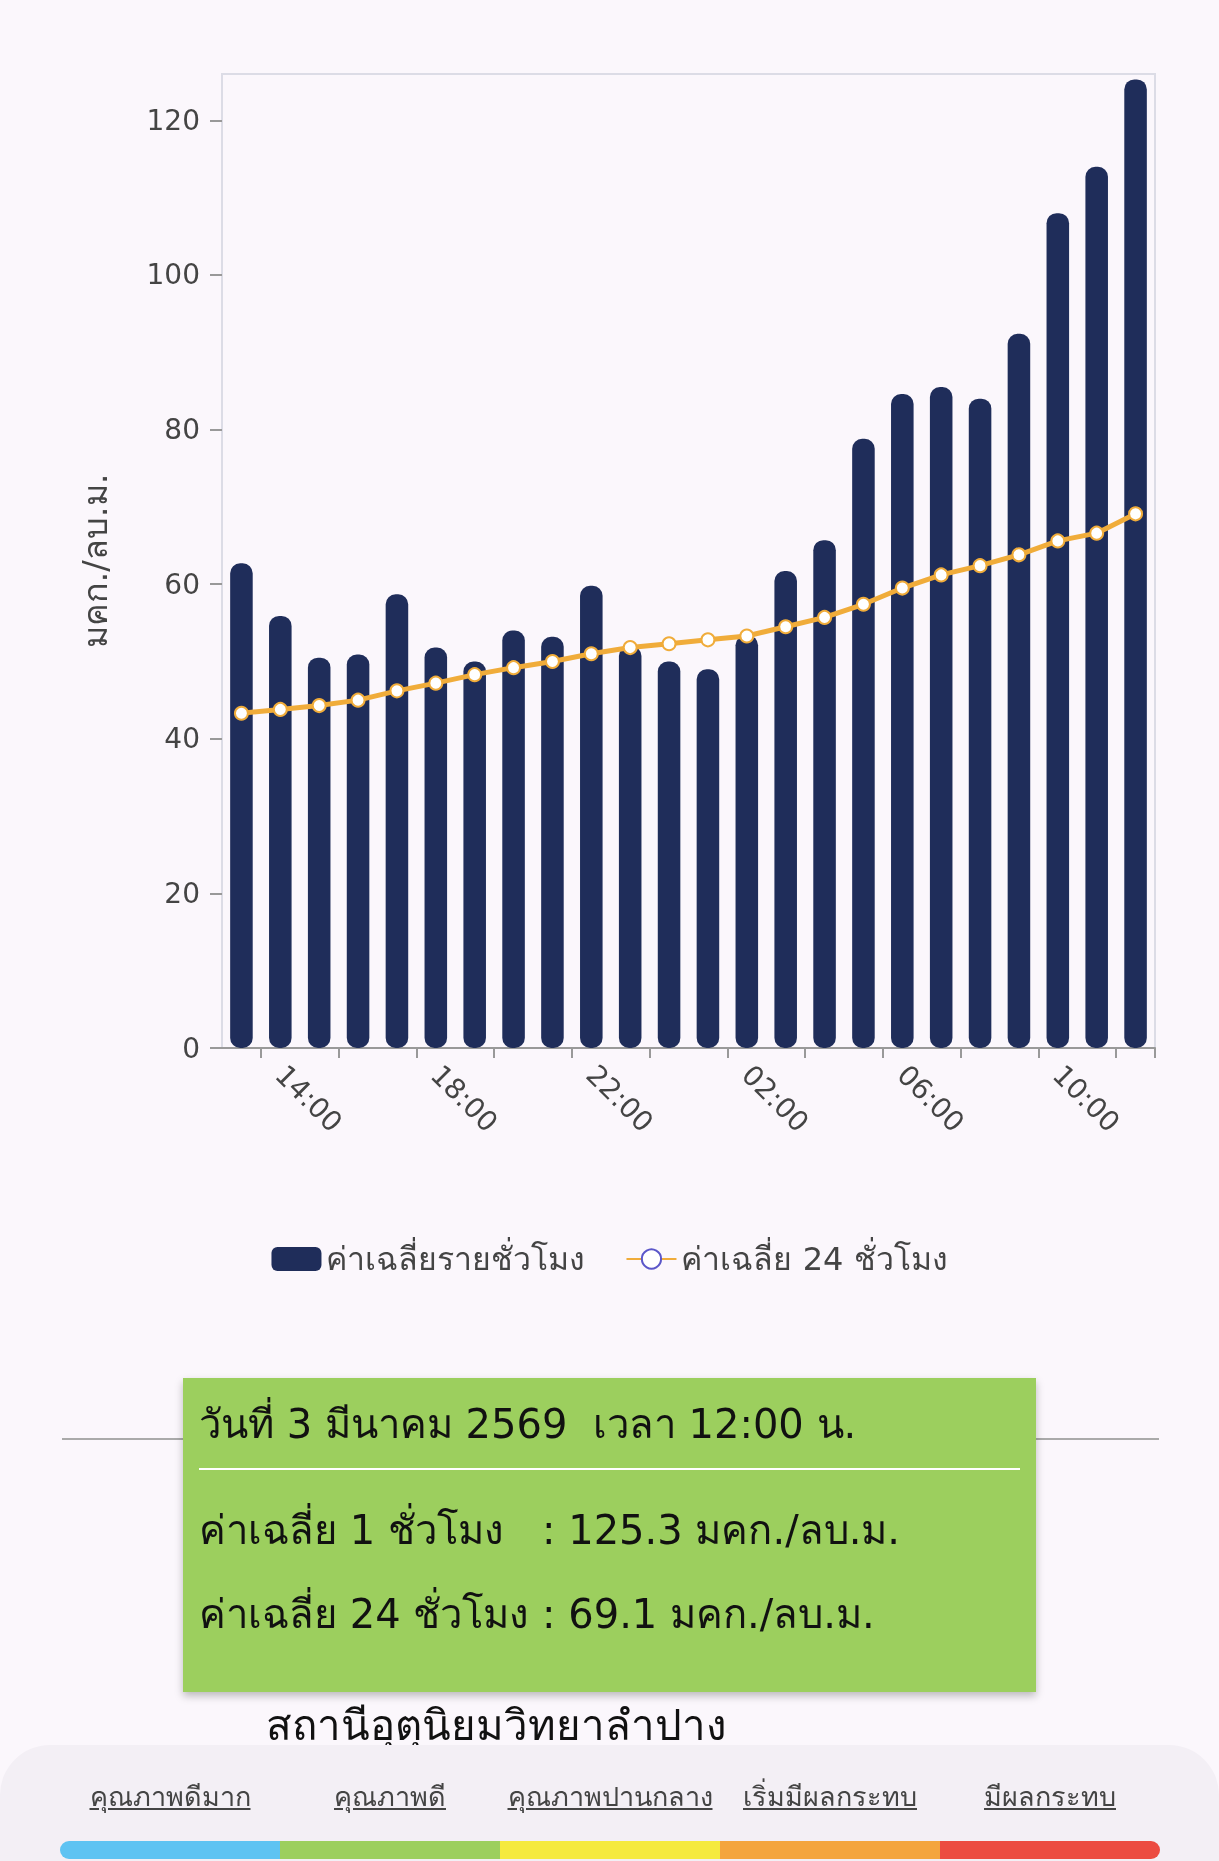 Image resolution: width=1219 pixels, height=1861 pixels. What do you see at coordinates (537, 1612) in the screenshot?
I see `text: ค่าเฉลี่ย 24 ชั่วโมง : 69.1 มคก./ลบ.ม.` at bounding box center [537, 1612].